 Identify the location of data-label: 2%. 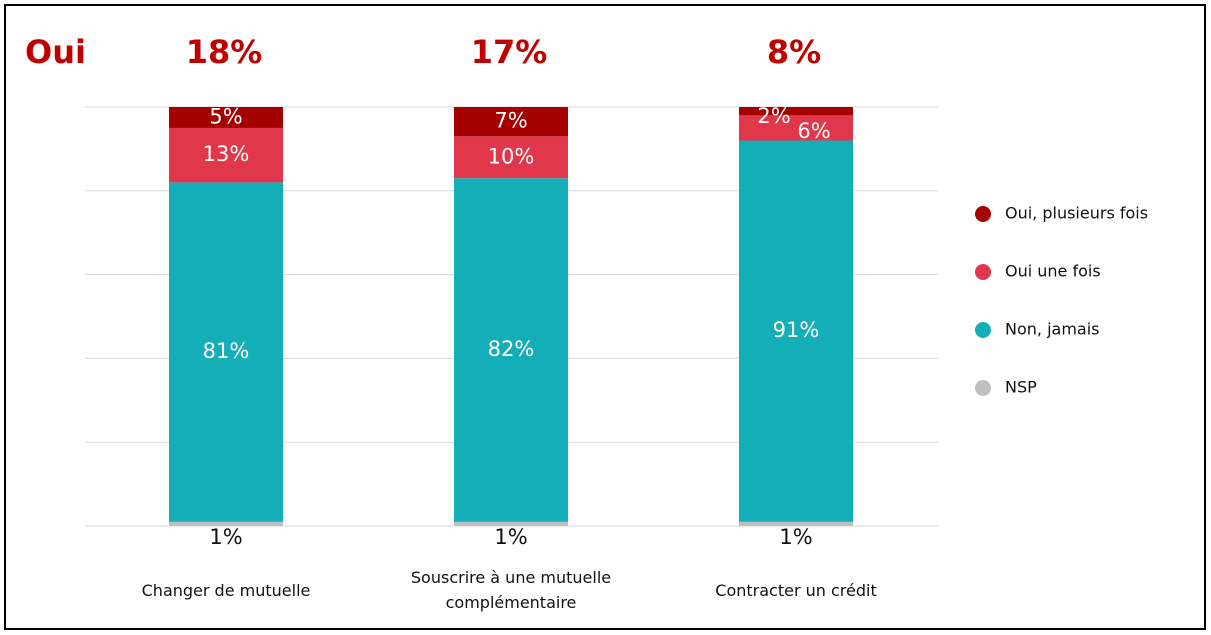
(773, 116).